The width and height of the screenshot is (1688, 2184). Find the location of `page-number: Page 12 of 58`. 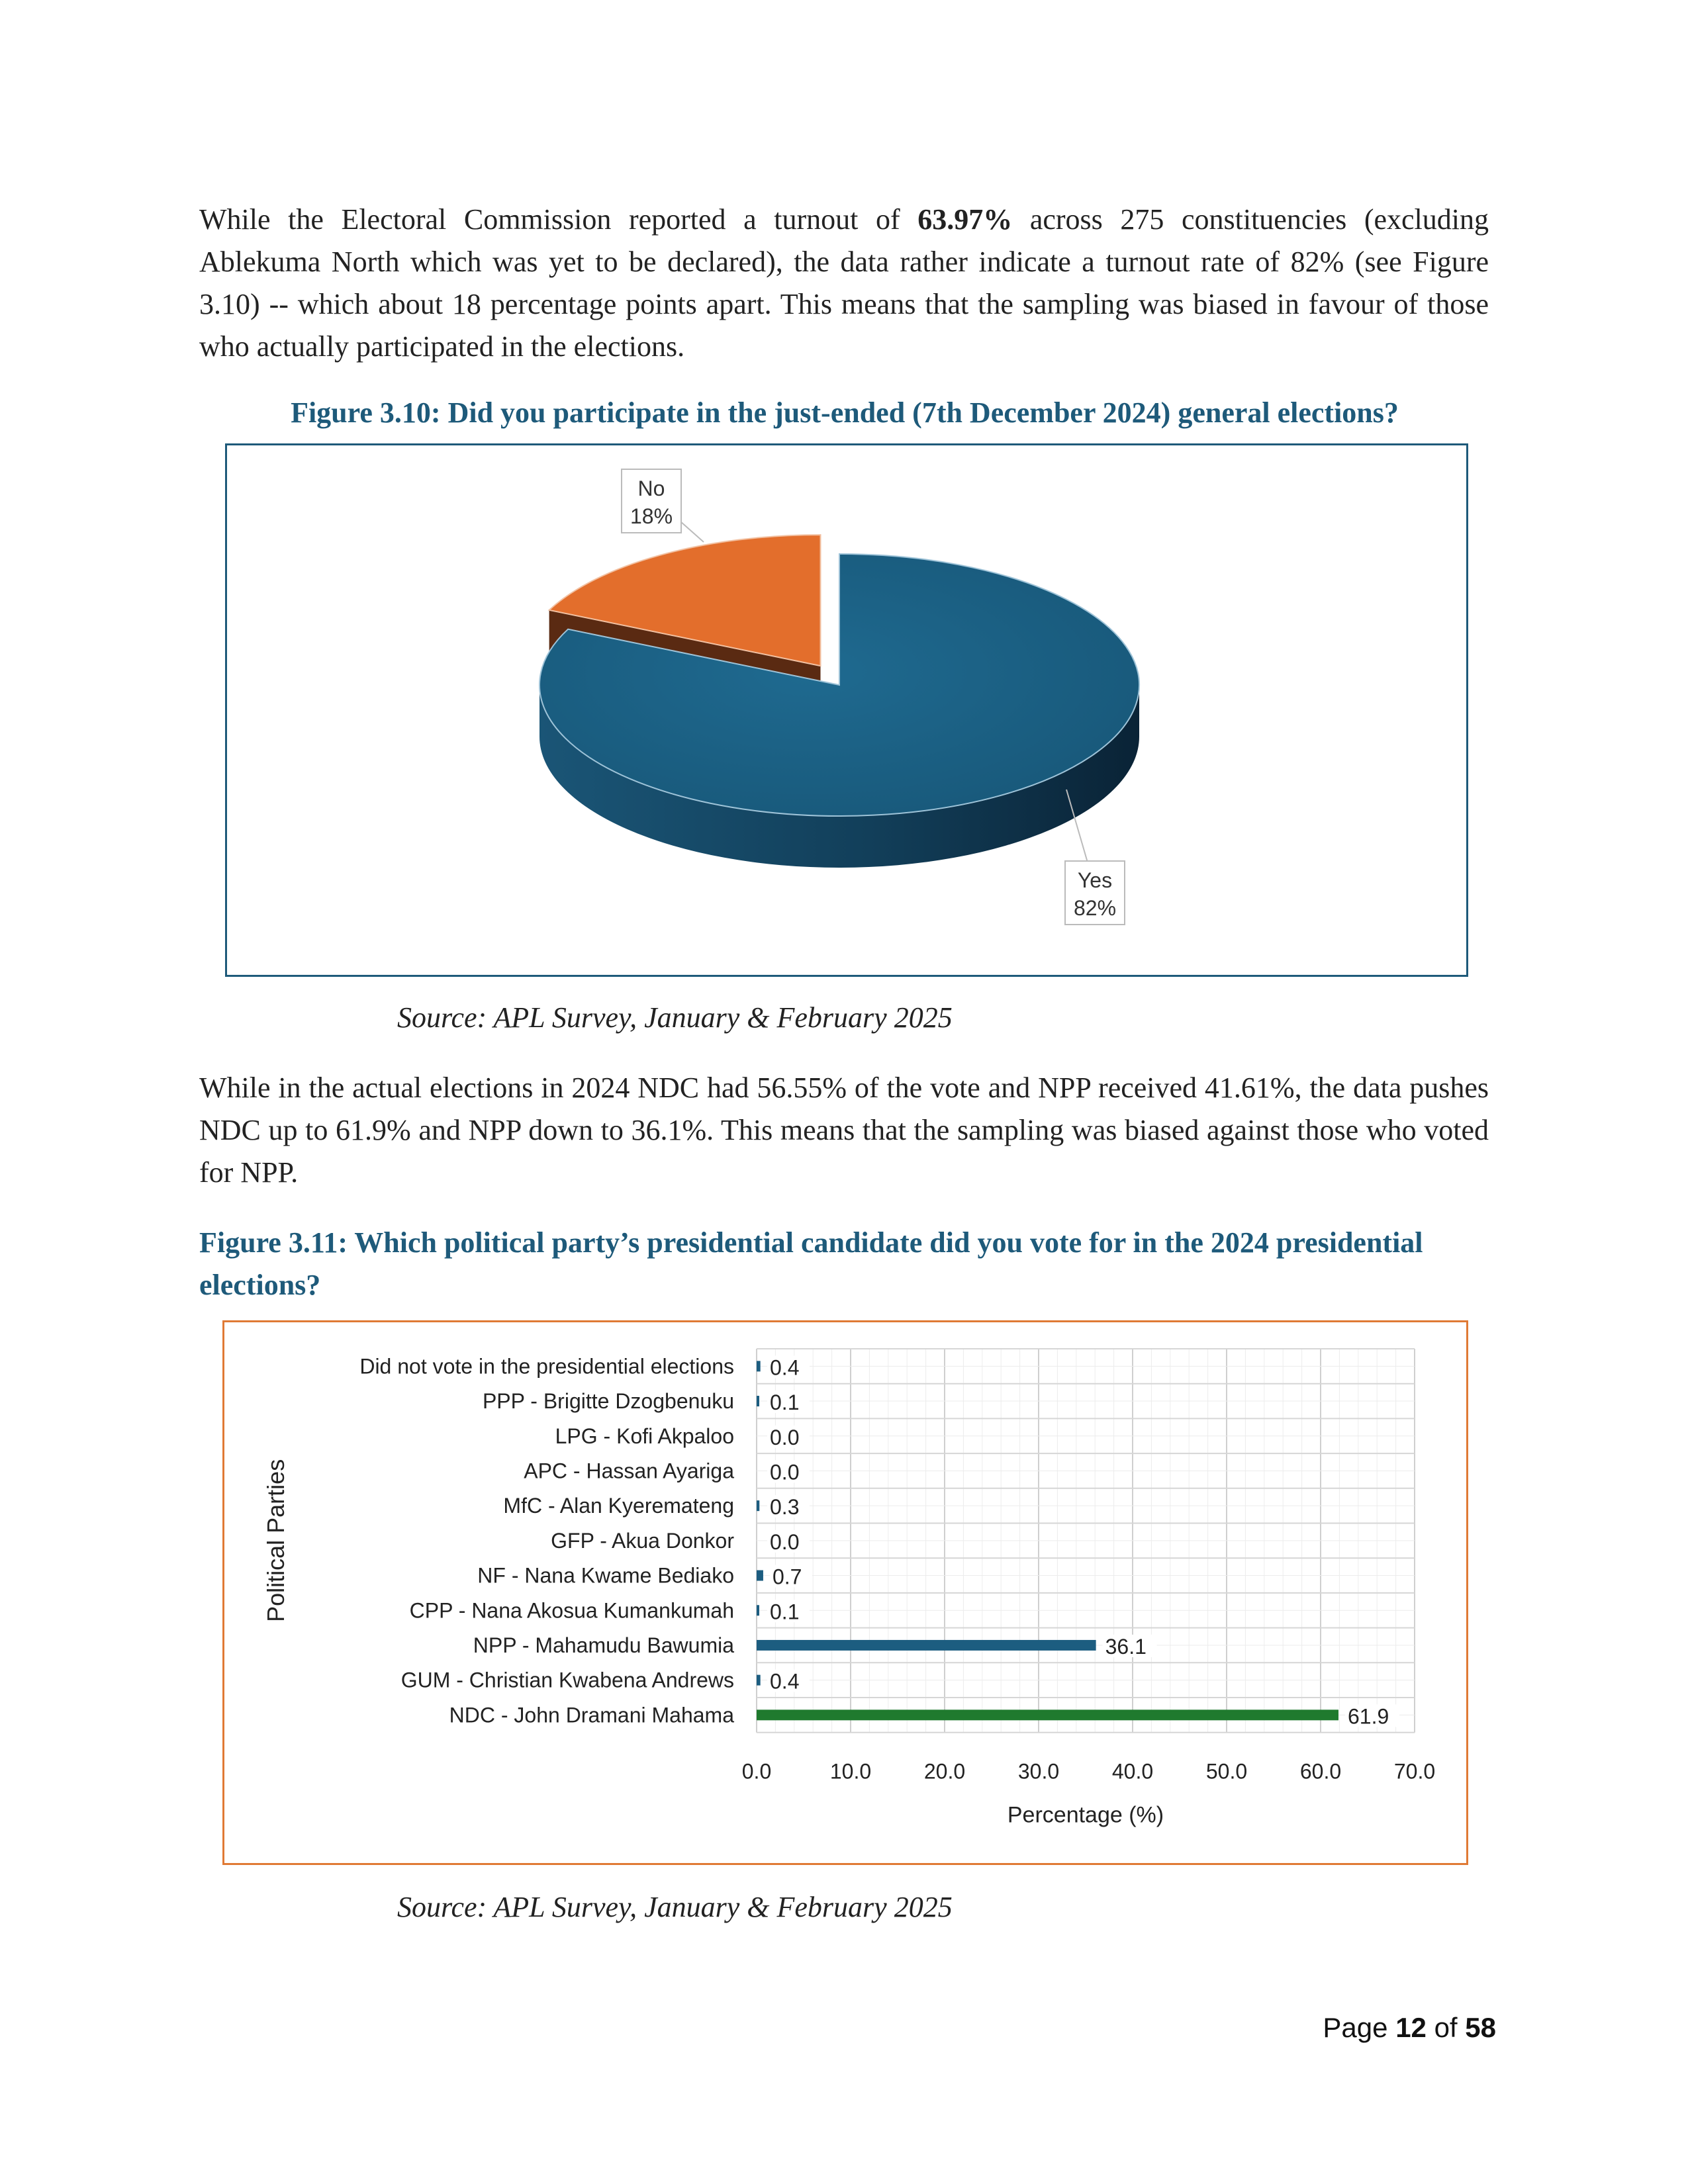

page-number: Page 12 of 58 is located at coordinates (1409, 2028).